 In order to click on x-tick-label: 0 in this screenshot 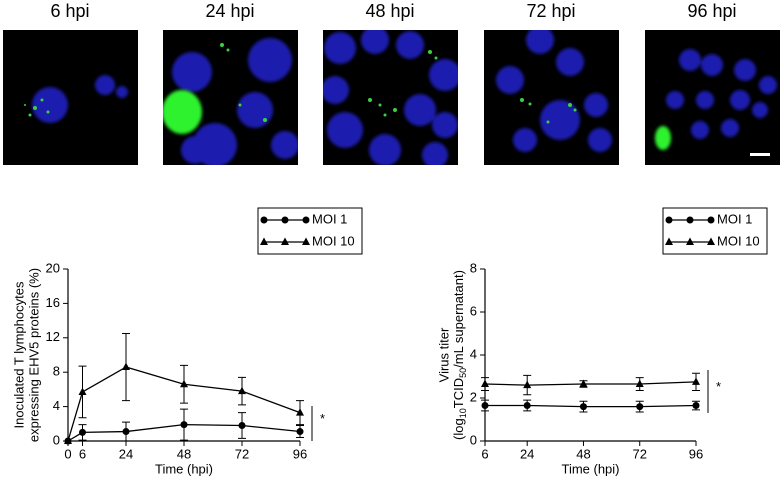, I will do `click(67, 453)`.